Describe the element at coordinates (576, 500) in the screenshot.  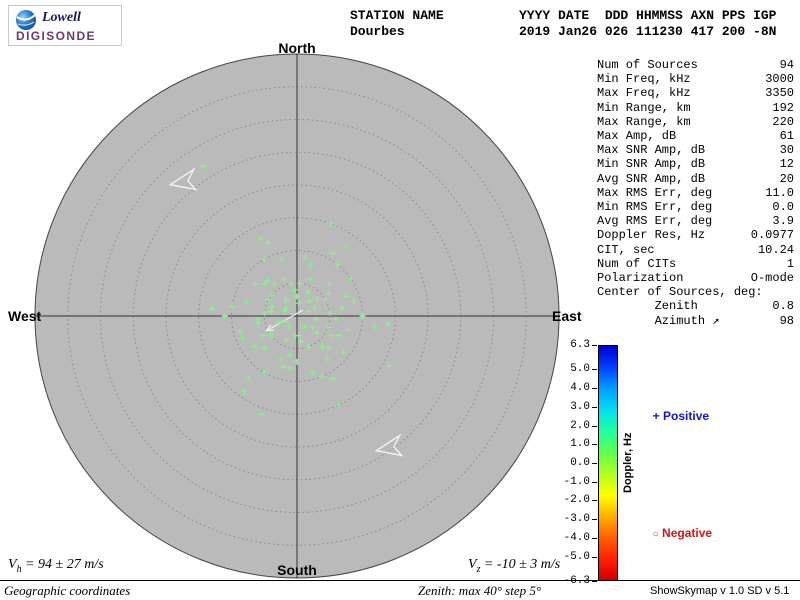
I see `colorbar-tick-label: -2.0` at that location.